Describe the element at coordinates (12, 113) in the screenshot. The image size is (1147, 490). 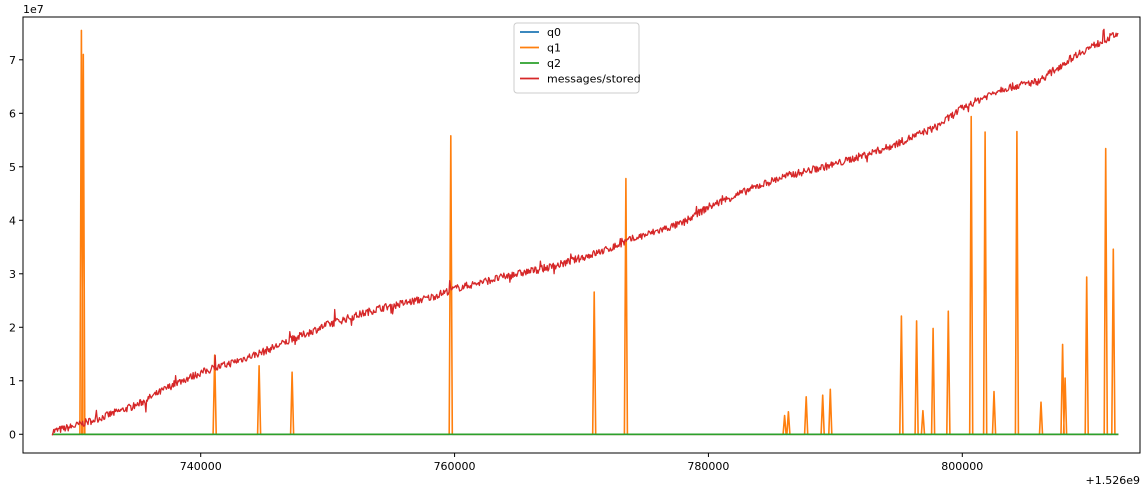
I see `y-tick-label: 6` at that location.